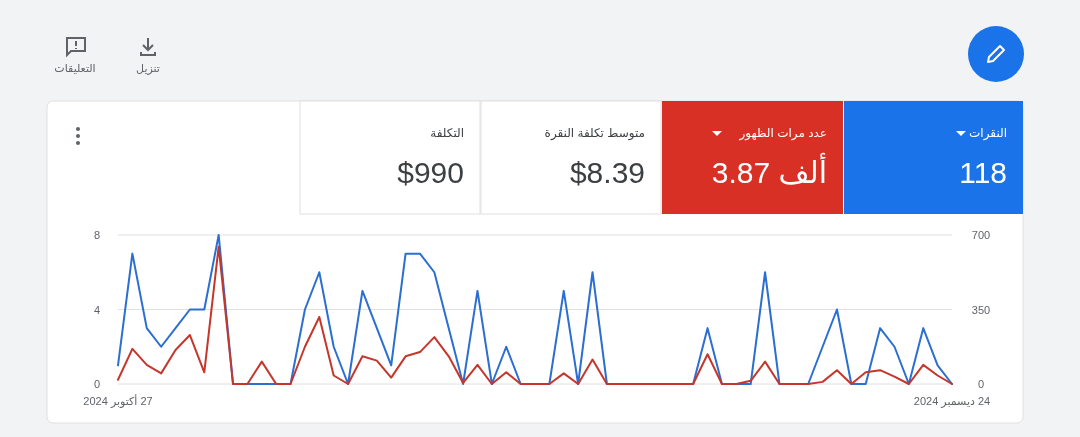 The height and width of the screenshot is (437, 1080). Describe the element at coordinates (97, 309) in the screenshot. I see `y-tick-label: 4` at that location.